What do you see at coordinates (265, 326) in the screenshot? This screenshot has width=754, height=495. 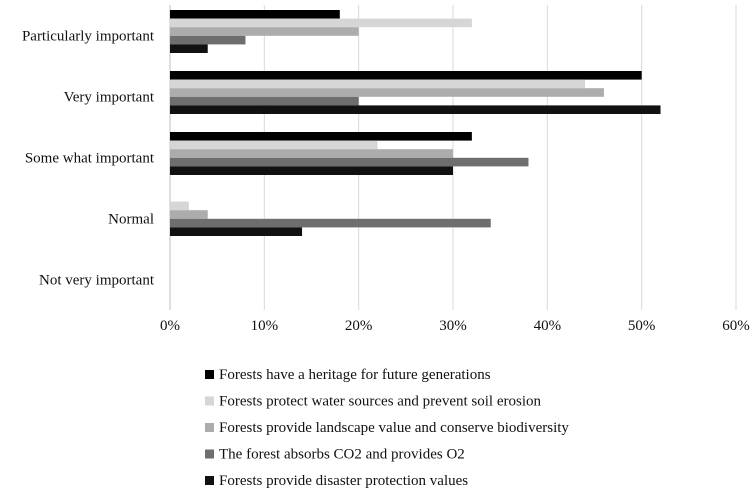 I see `x-tick-label: 10%` at bounding box center [265, 326].